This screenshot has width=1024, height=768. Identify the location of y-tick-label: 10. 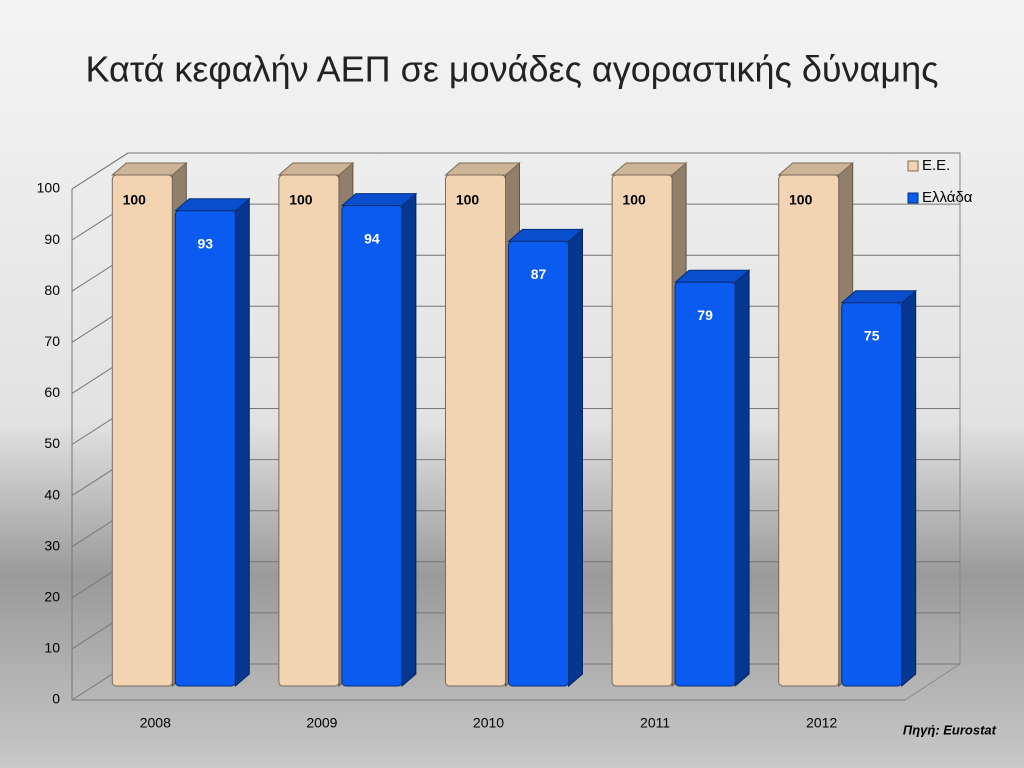
(52, 648).